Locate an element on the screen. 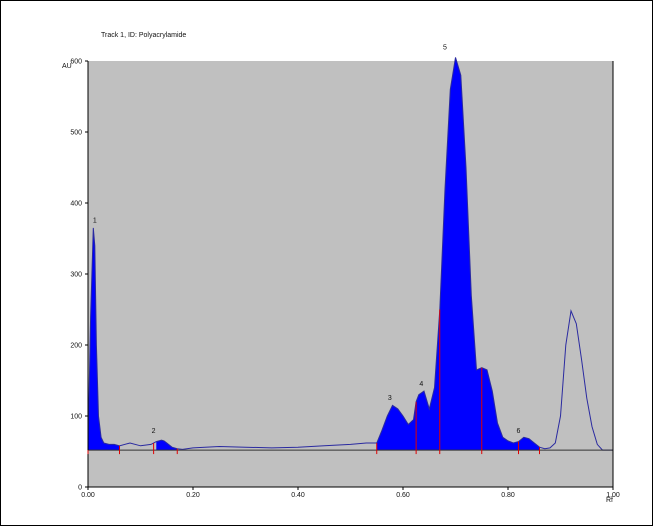 The image size is (653, 526). x-tick-label: 1.00 is located at coordinates (613, 495).